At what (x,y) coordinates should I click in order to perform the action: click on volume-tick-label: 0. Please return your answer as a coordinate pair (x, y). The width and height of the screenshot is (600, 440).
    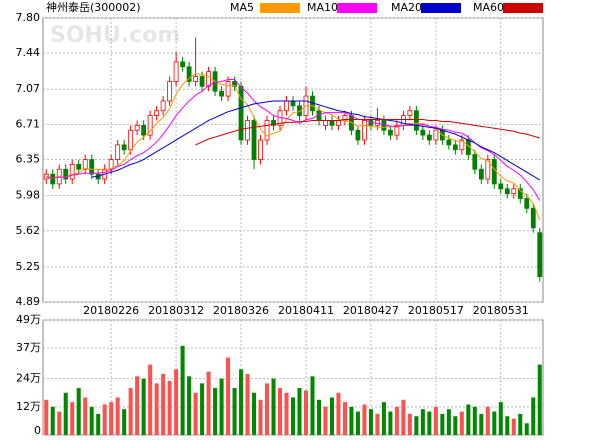
    Looking at the image, I should click on (37, 430).